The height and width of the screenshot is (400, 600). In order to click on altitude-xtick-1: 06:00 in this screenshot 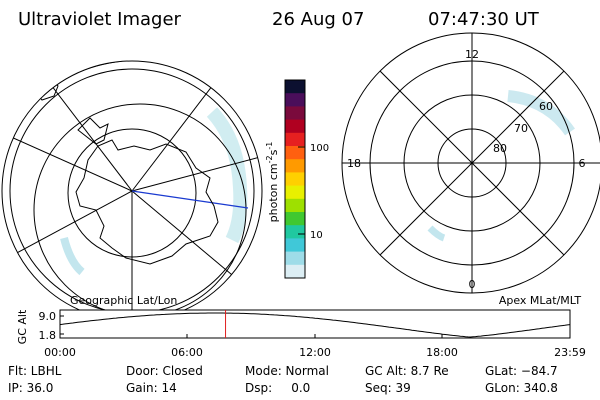, I will do `click(187, 352)`.